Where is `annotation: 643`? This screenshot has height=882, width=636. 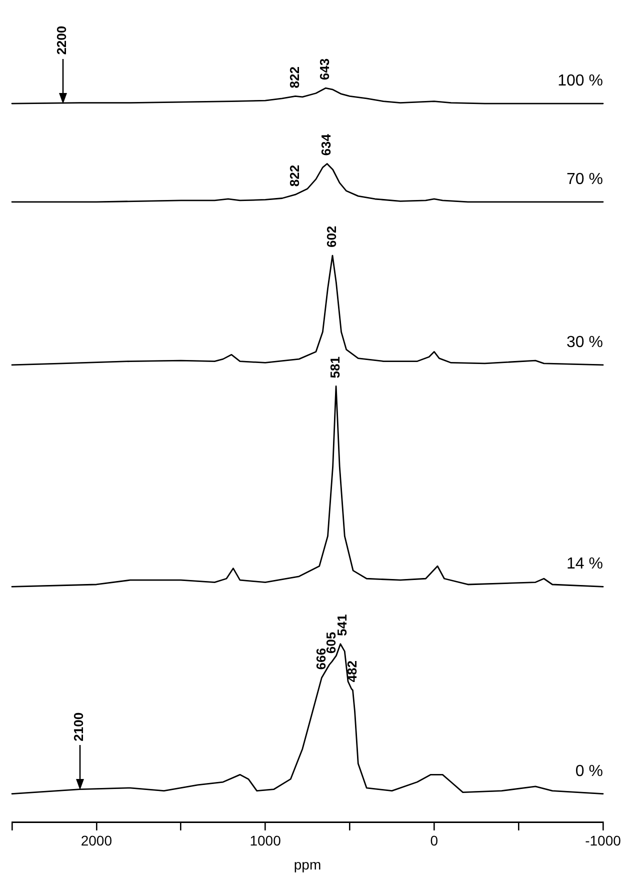 annotation: 643 is located at coordinates (324, 69).